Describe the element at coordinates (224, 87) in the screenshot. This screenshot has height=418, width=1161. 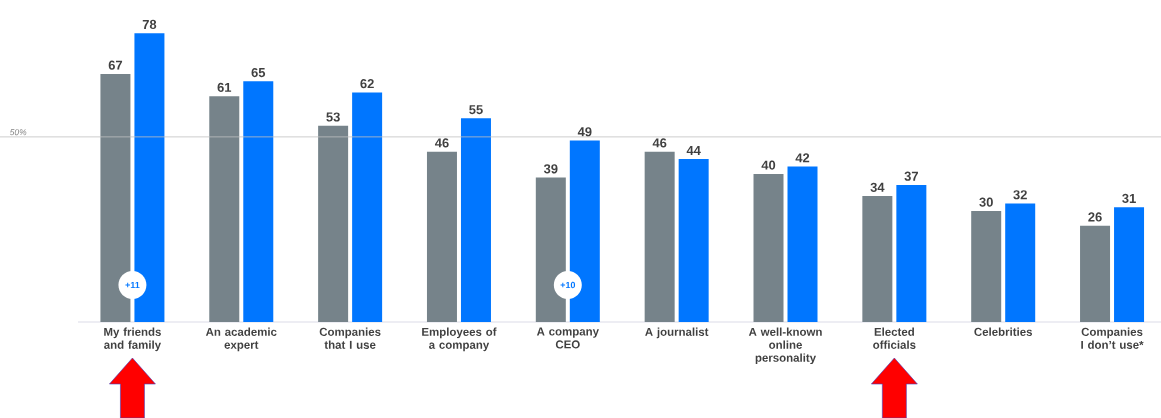
I see `data-label: 61` at that location.